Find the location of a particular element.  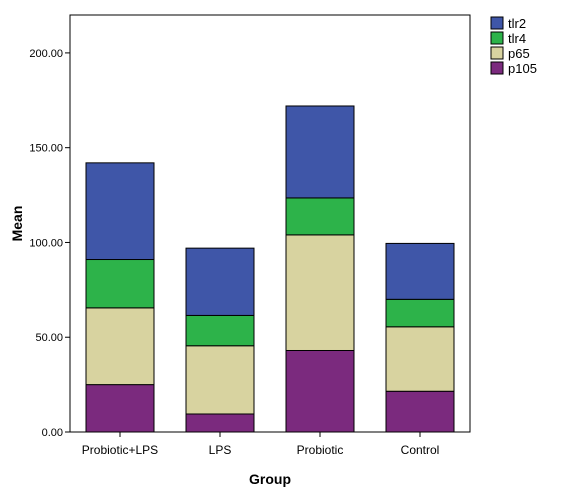

legend-swatch-tlr4 is located at coordinates (497, 38).